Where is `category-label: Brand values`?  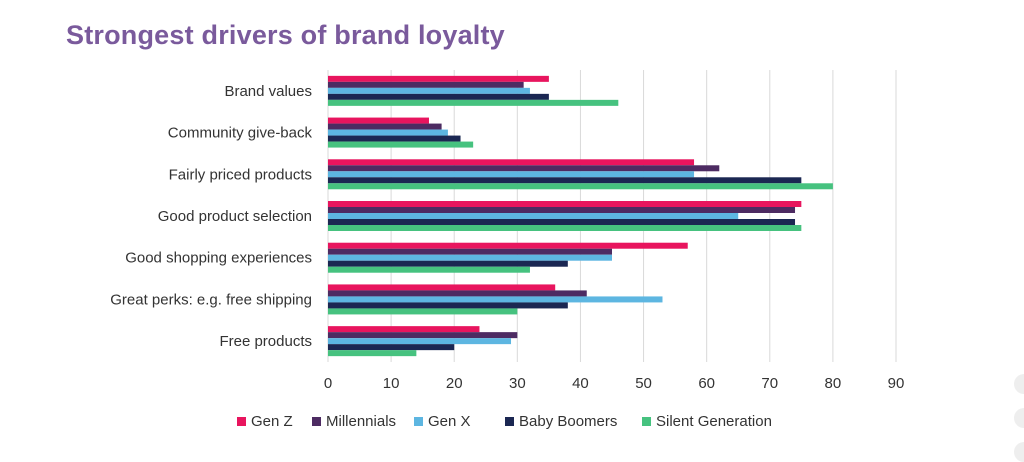
category-label: Brand values is located at coordinates (268, 91).